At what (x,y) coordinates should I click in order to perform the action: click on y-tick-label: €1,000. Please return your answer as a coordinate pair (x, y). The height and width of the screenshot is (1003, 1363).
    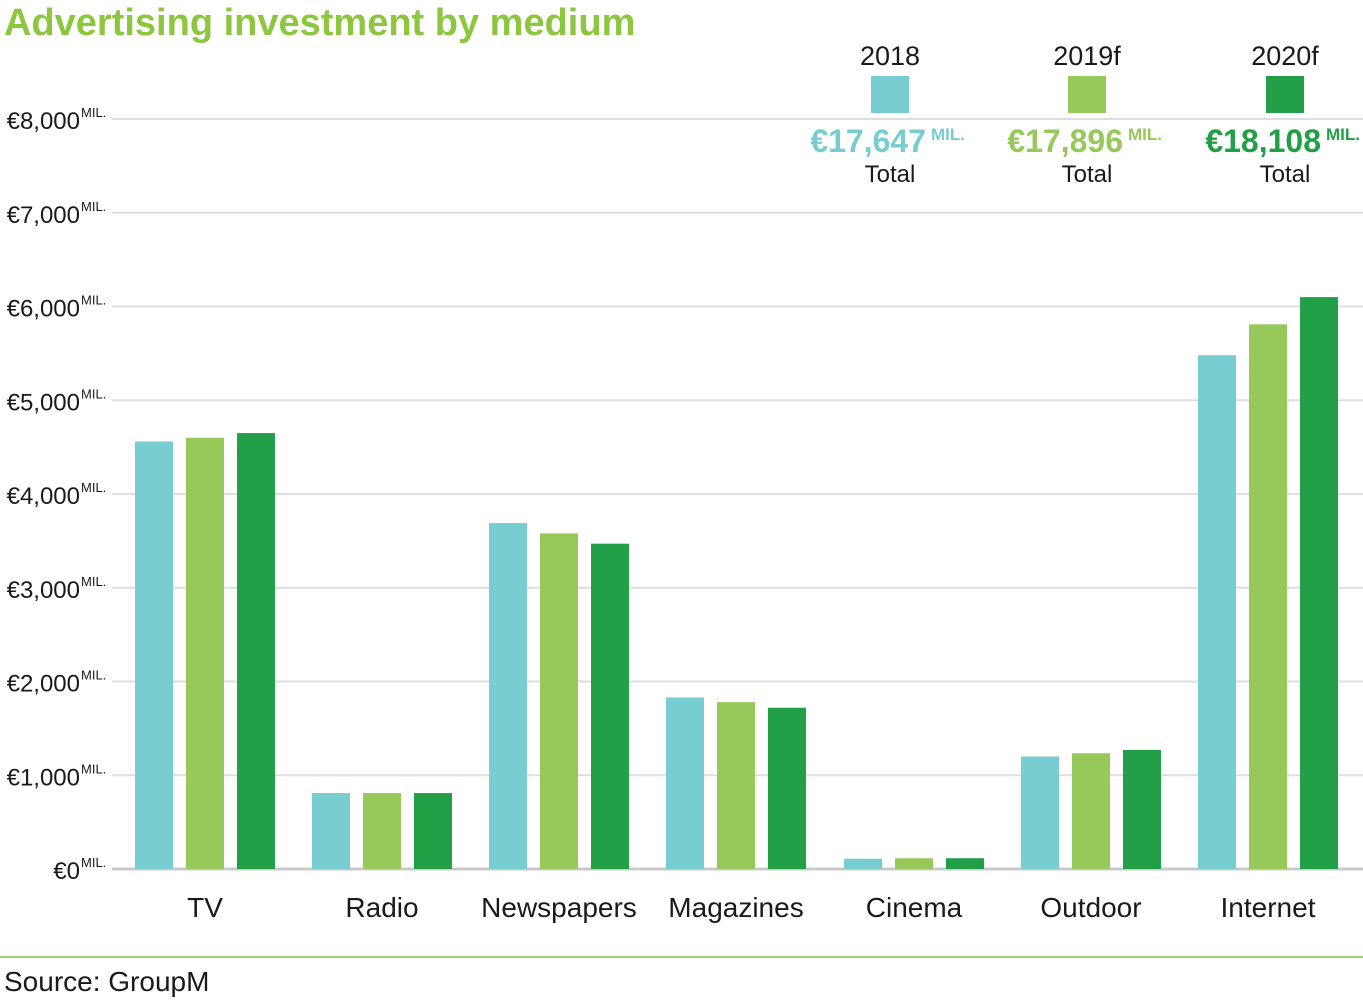
    Looking at the image, I should click on (43, 777).